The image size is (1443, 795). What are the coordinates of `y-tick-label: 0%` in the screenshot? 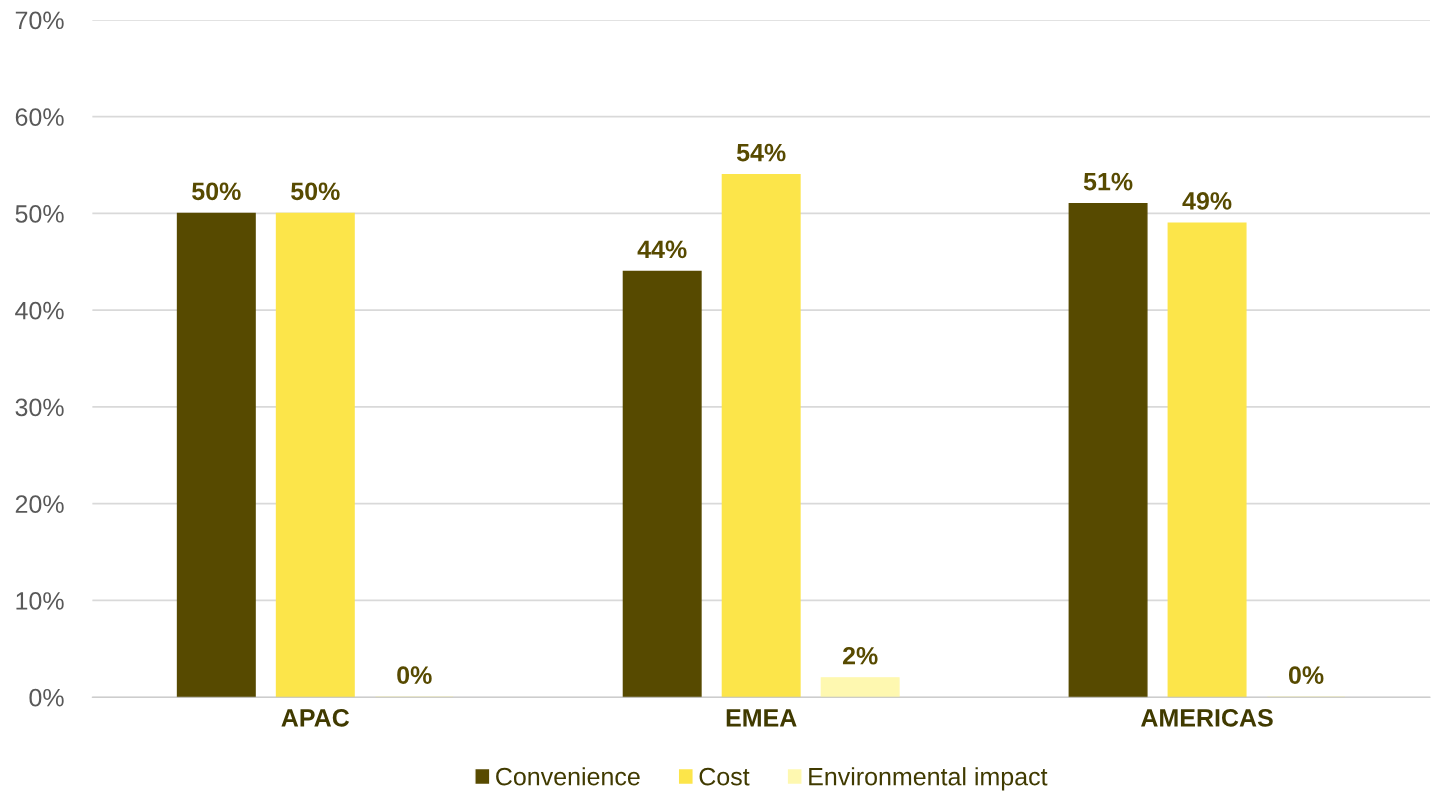 It's located at (46, 697).